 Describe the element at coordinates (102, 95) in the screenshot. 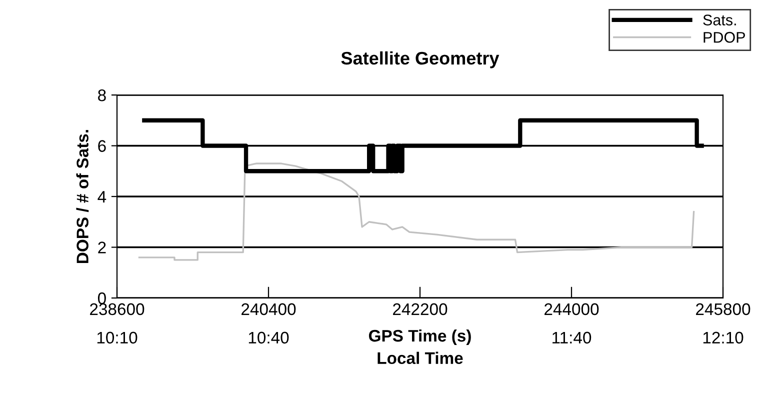

I see `y-tick-label: 8` at that location.